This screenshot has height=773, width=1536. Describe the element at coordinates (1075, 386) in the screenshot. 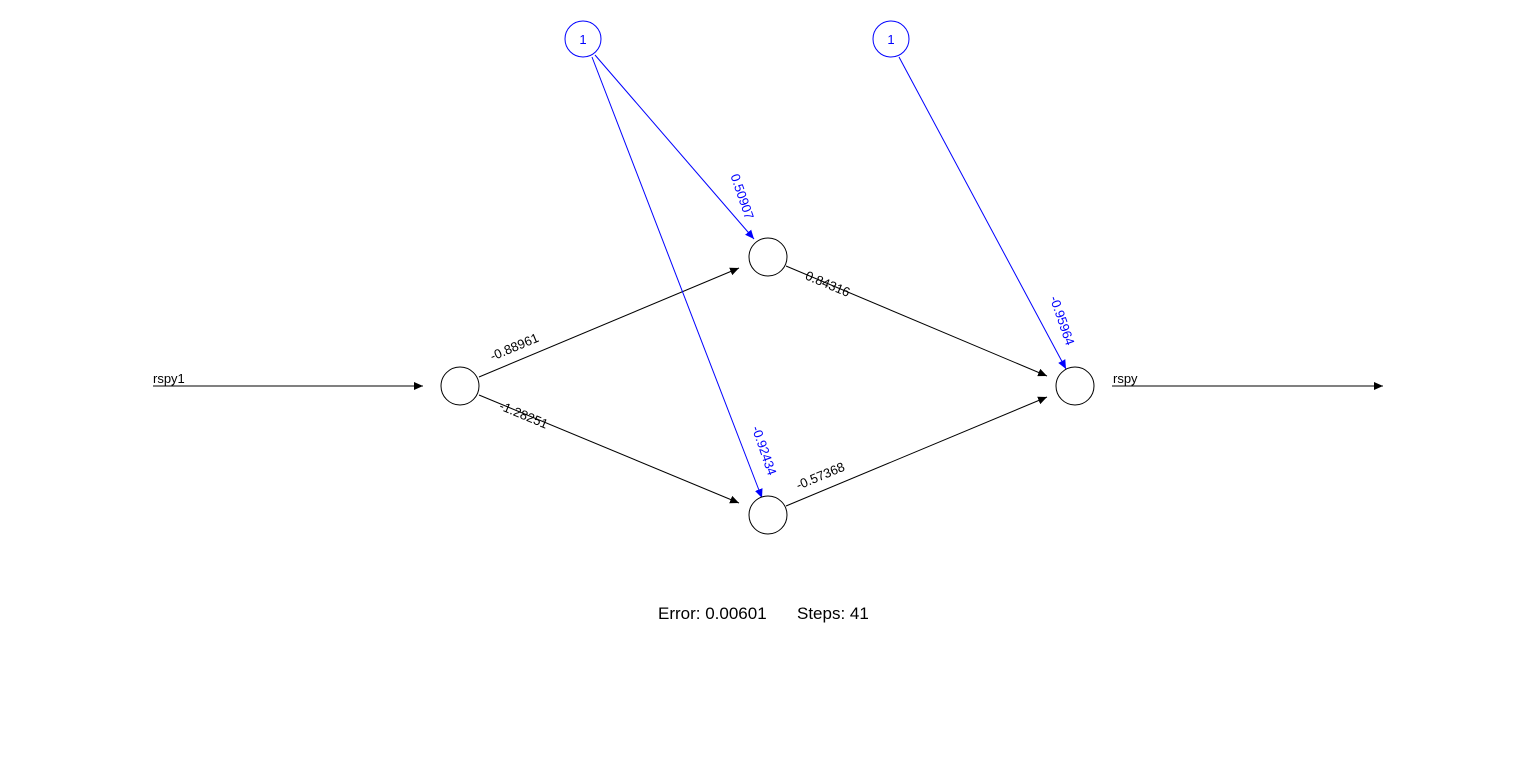

I see `output-node` at that location.